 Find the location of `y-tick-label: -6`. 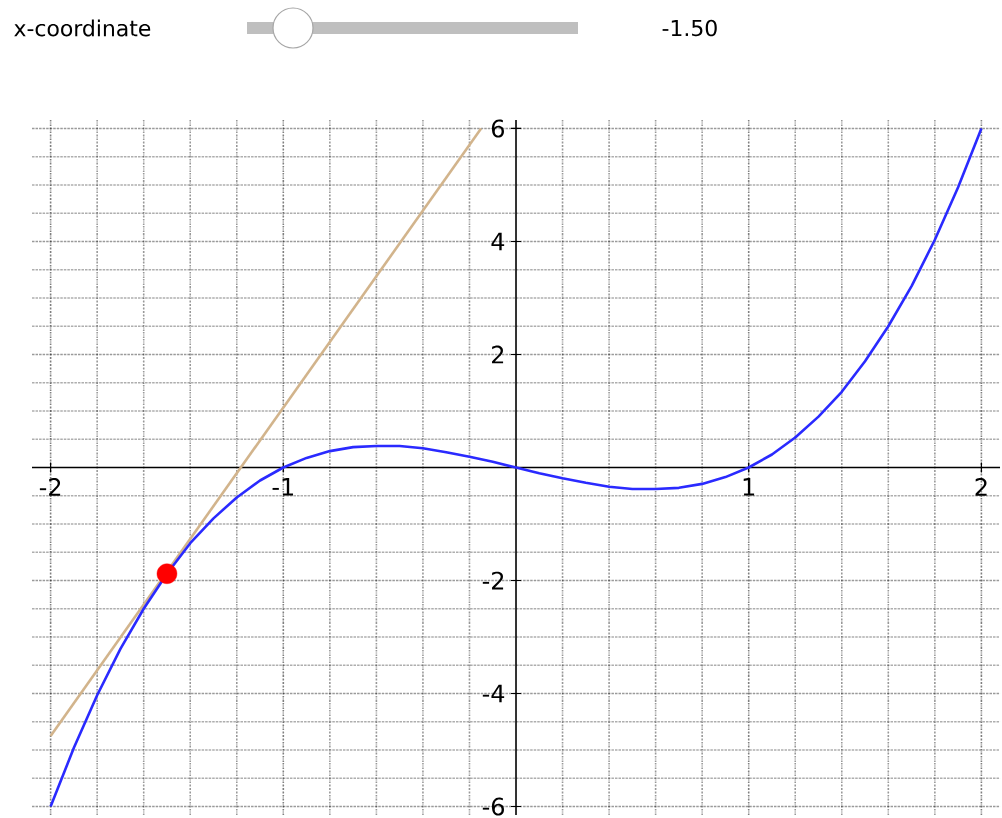

y-tick-label: -6 is located at coordinates (493, 806).